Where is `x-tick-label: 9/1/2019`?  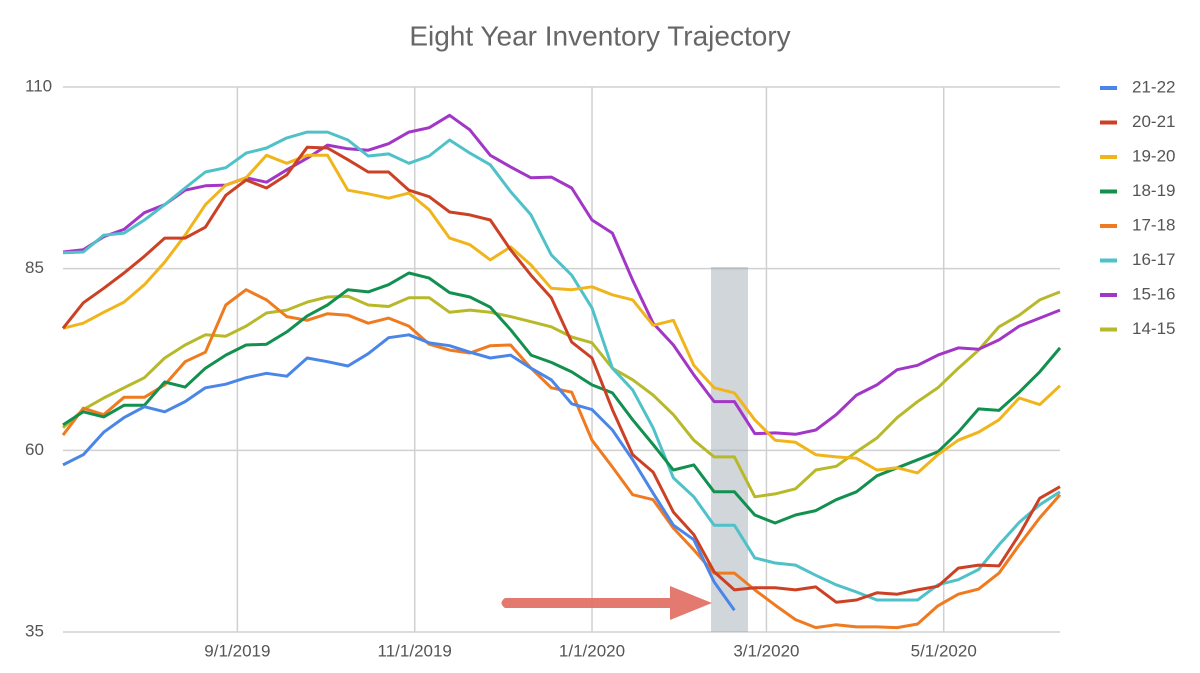 x-tick-label: 9/1/2019 is located at coordinates (237, 650).